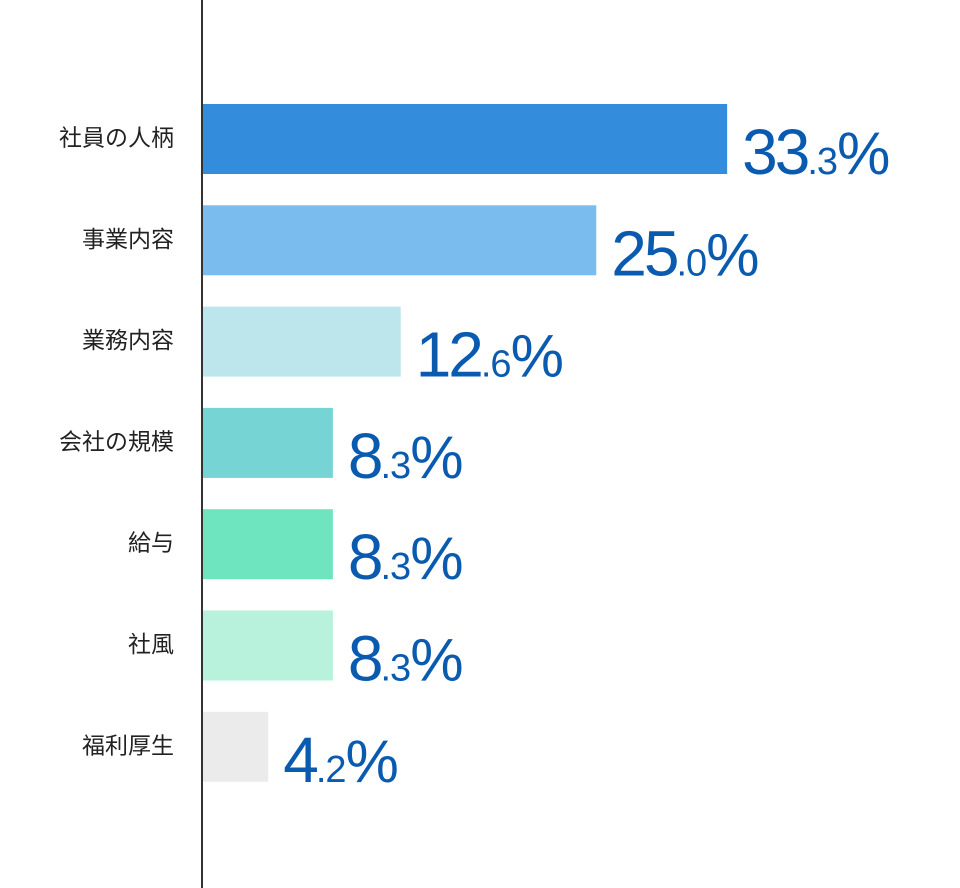  Describe the element at coordinates (116, 442) in the screenshot. I see `category-label: 会社の規模` at that location.